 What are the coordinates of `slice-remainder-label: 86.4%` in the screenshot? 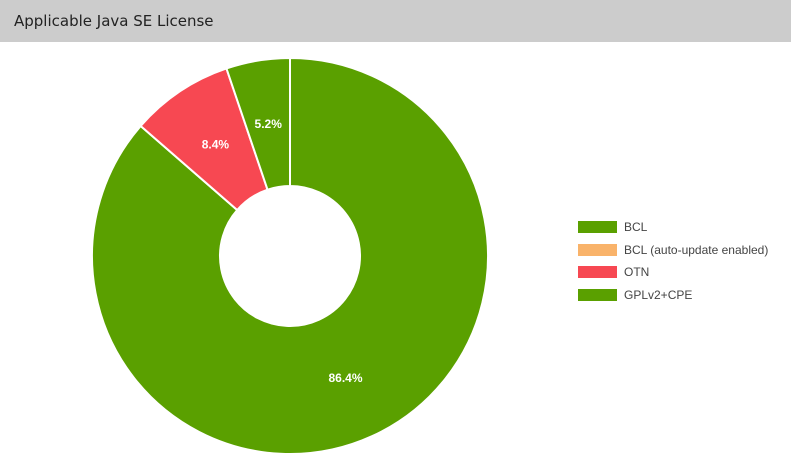 It's located at (346, 378).